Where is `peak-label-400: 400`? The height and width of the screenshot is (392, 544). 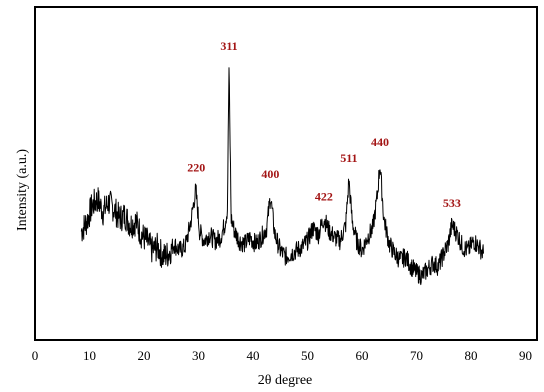
peak-label-400: 400 is located at coordinates (270, 174).